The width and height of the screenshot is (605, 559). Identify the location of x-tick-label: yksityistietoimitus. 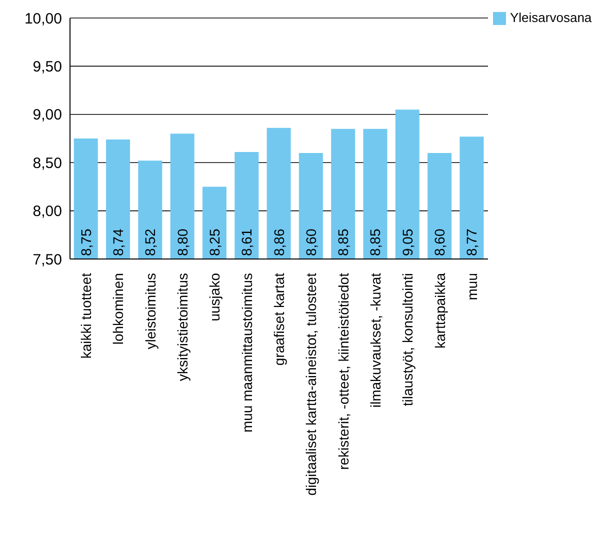
(182, 327).